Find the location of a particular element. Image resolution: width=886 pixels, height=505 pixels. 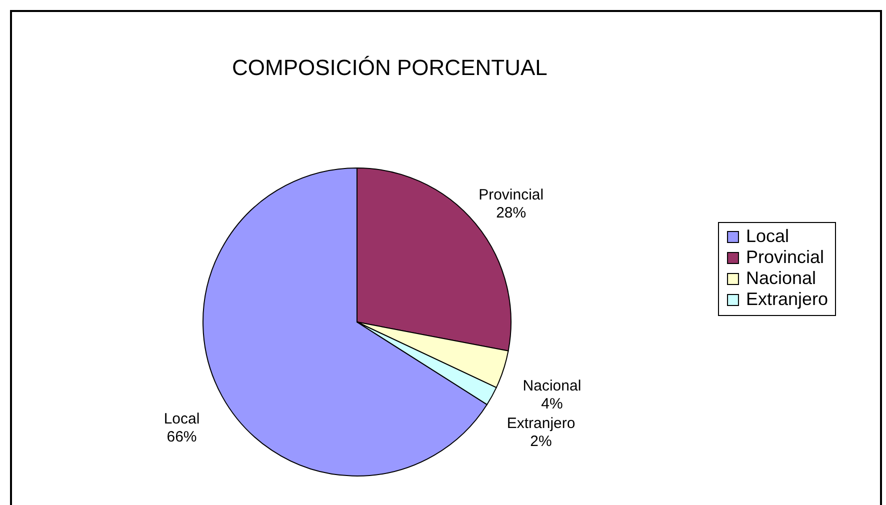

slice-label: Local is located at coordinates (182, 419).